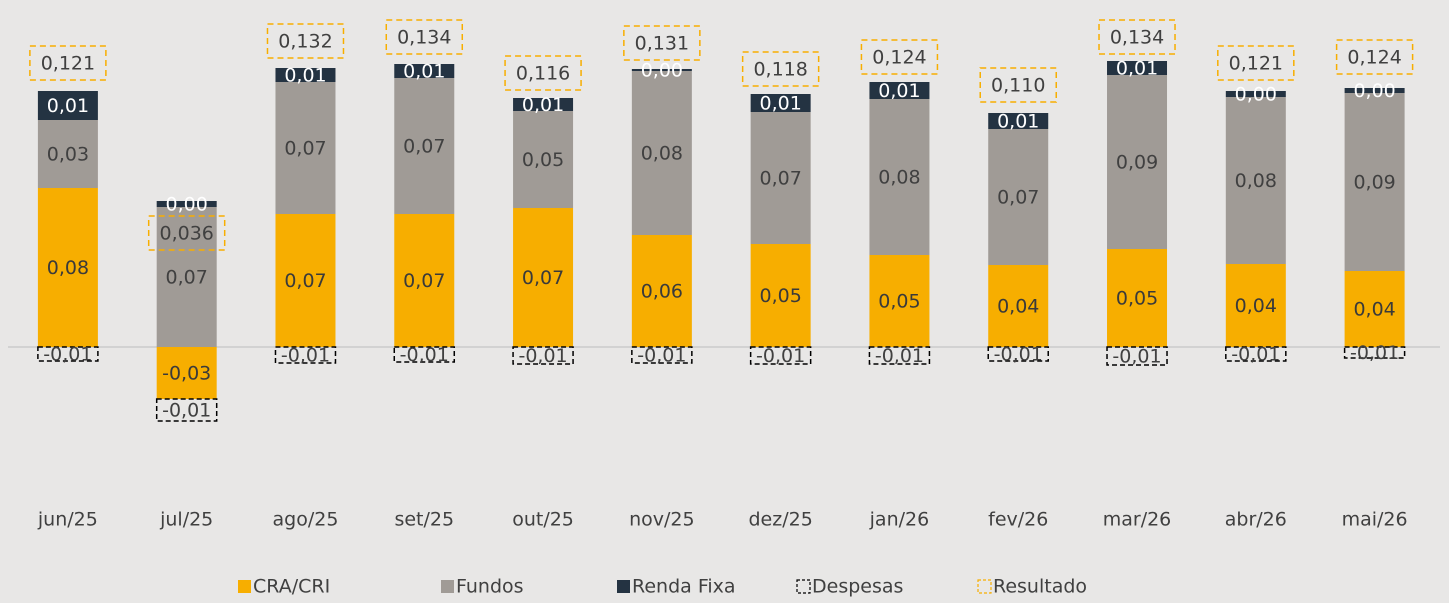 The width and height of the screenshot is (1449, 603). I want to click on legend-label: CRA/CRI, so click(291, 587).